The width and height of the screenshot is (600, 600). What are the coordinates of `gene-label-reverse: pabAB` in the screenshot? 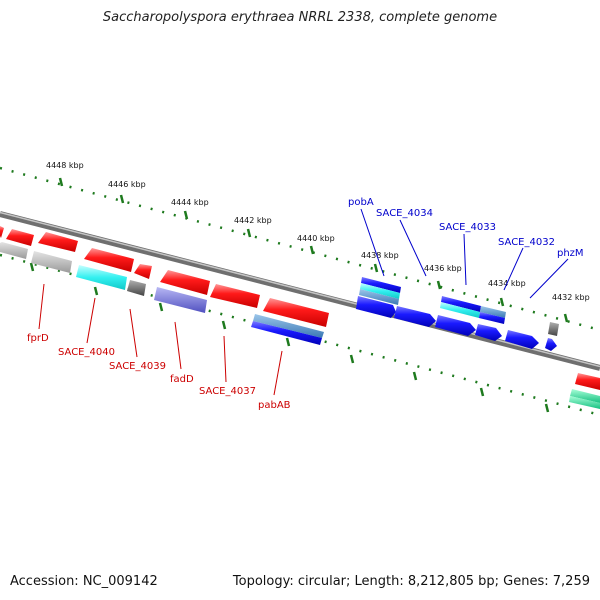 It's located at (274, 405).